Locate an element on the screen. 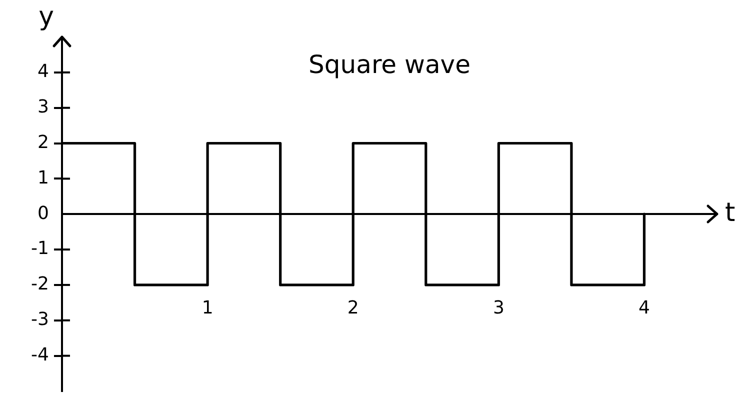 This screenshot has height=407, width=739. y-tick-label: 3 is located at coordinates (43, 107).